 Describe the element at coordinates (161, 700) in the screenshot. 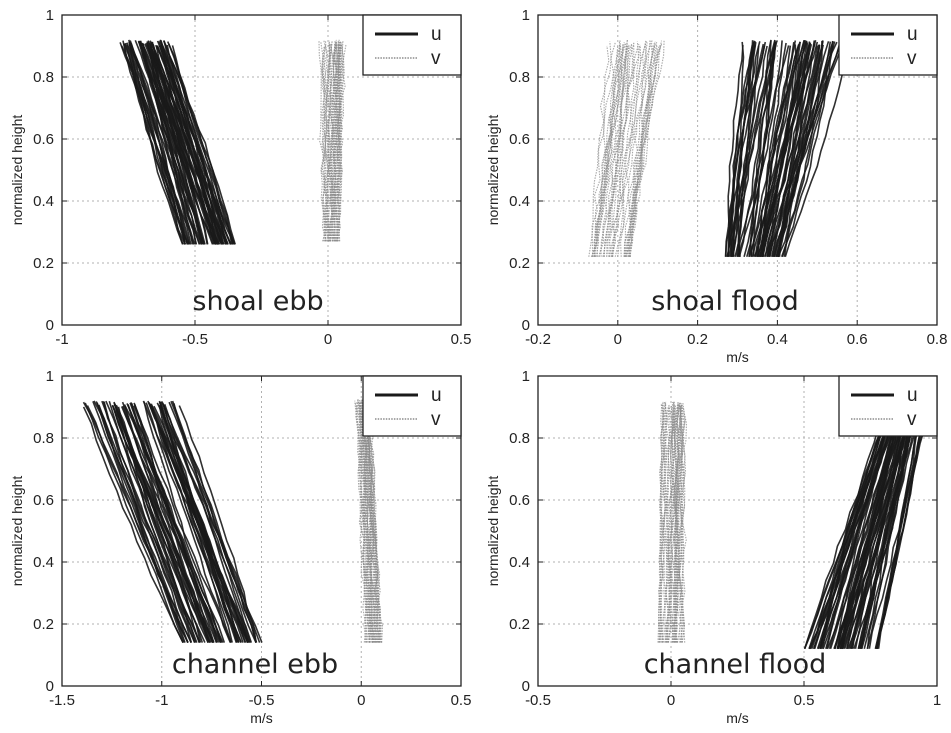

I see `x-tick-label: -1` at that location.